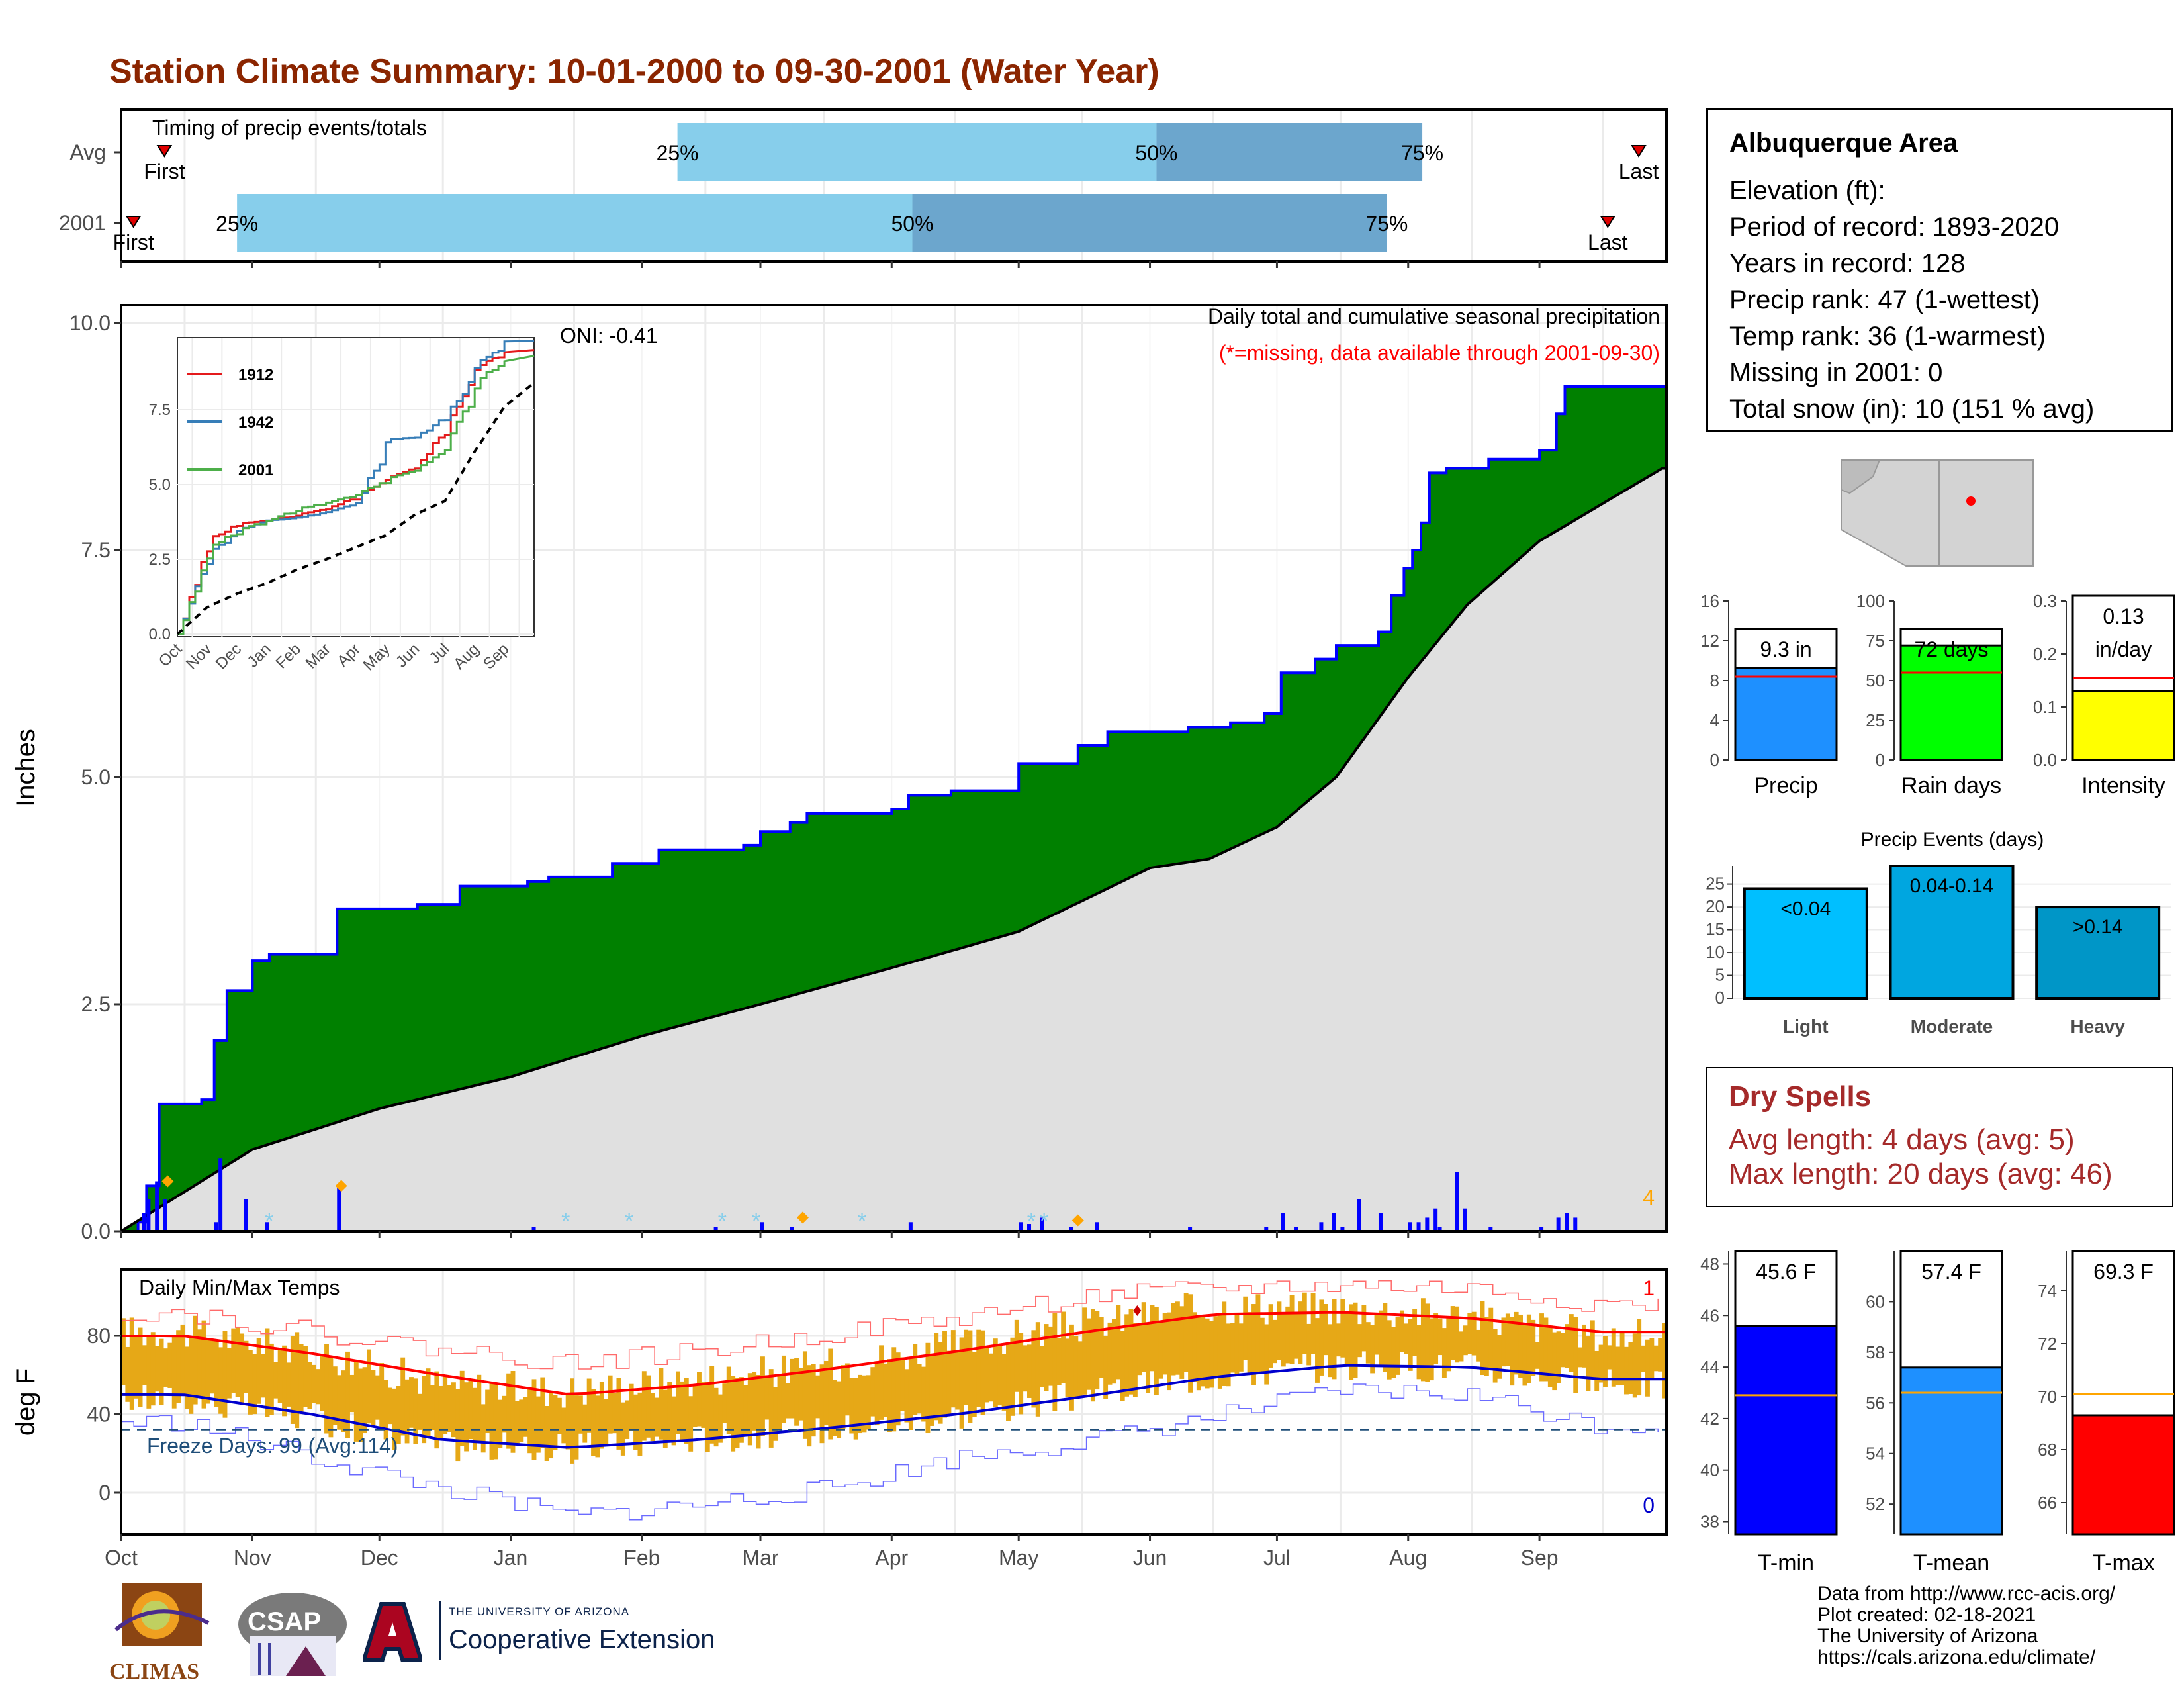 Image resolution: width=2184 pixels, height=1688 pixels. What do you see at coordinates (1971, 501) in the screenshot?
I see `station-location-dot` at bounding box center [1971, 501].